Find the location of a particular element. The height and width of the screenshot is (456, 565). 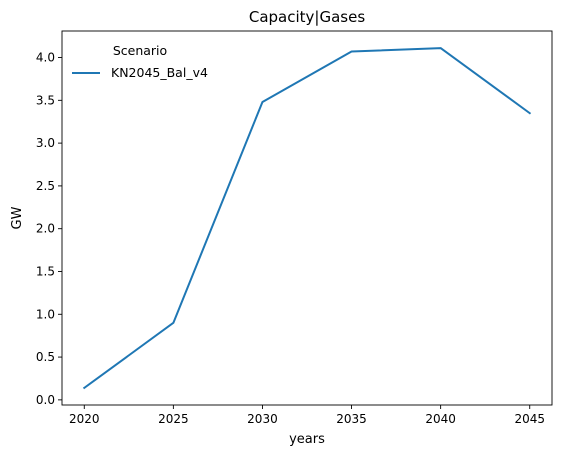

legend: Scenario KN2045_Bal_v4 is located at coordinates (140, 61).